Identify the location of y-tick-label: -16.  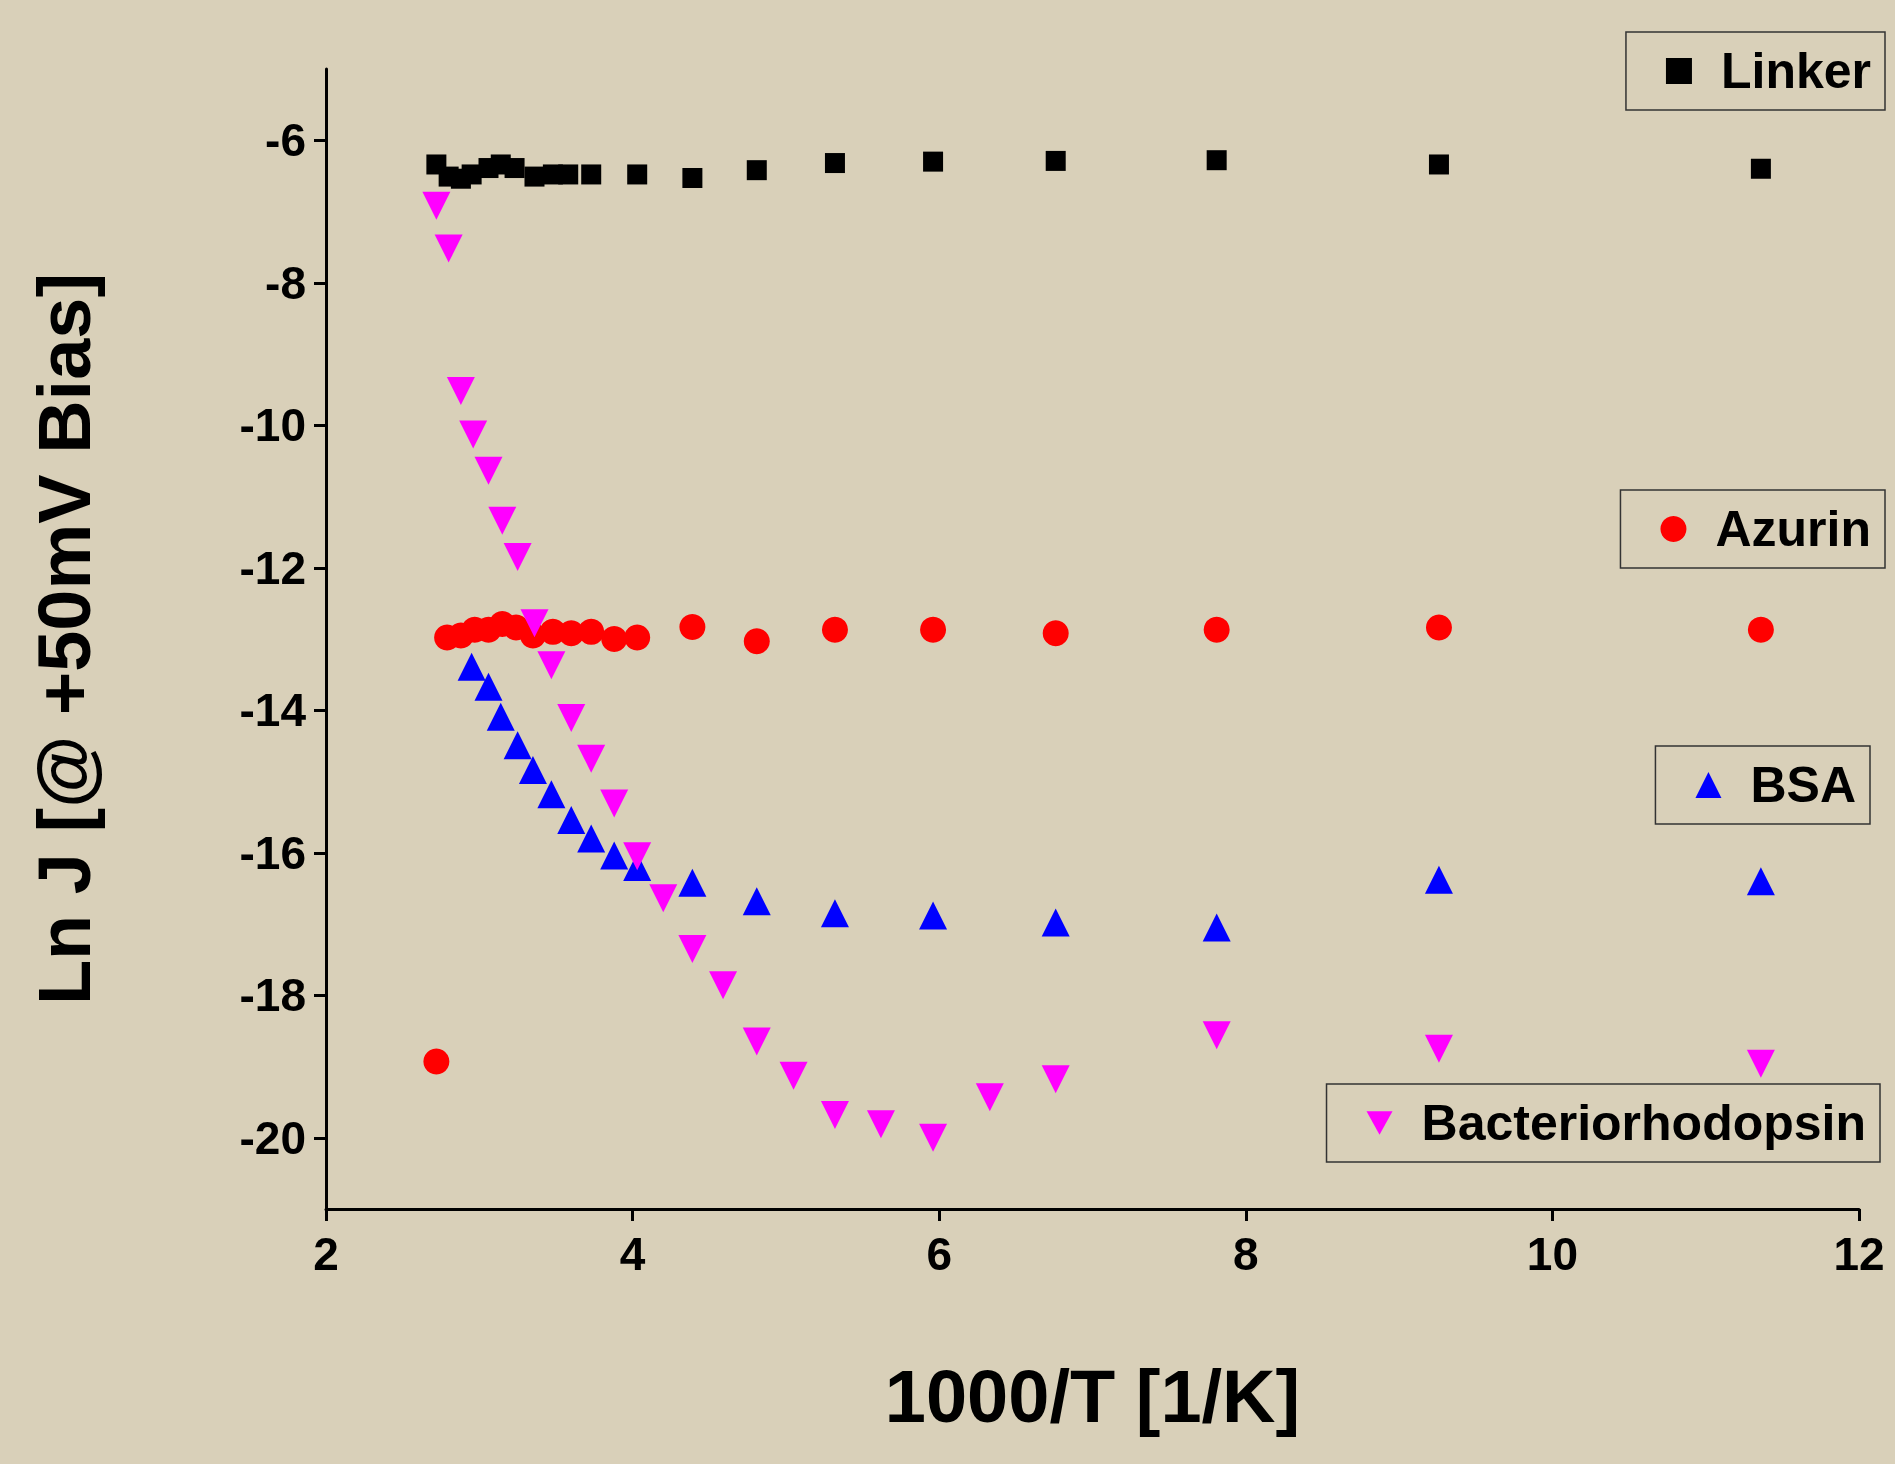
(272, 852).